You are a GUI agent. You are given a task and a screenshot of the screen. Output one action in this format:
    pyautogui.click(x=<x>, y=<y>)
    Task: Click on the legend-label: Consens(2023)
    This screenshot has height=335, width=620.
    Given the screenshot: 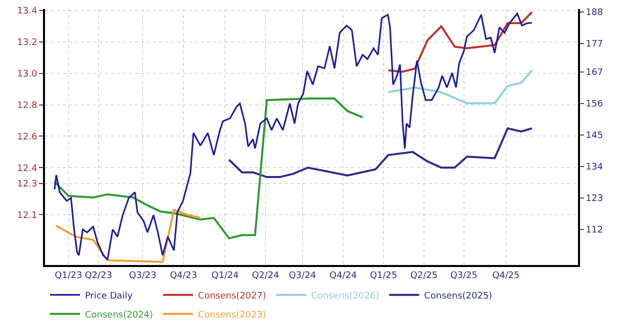 What is the action you would take?
    pyautogui.click(x=232, y=315)
    